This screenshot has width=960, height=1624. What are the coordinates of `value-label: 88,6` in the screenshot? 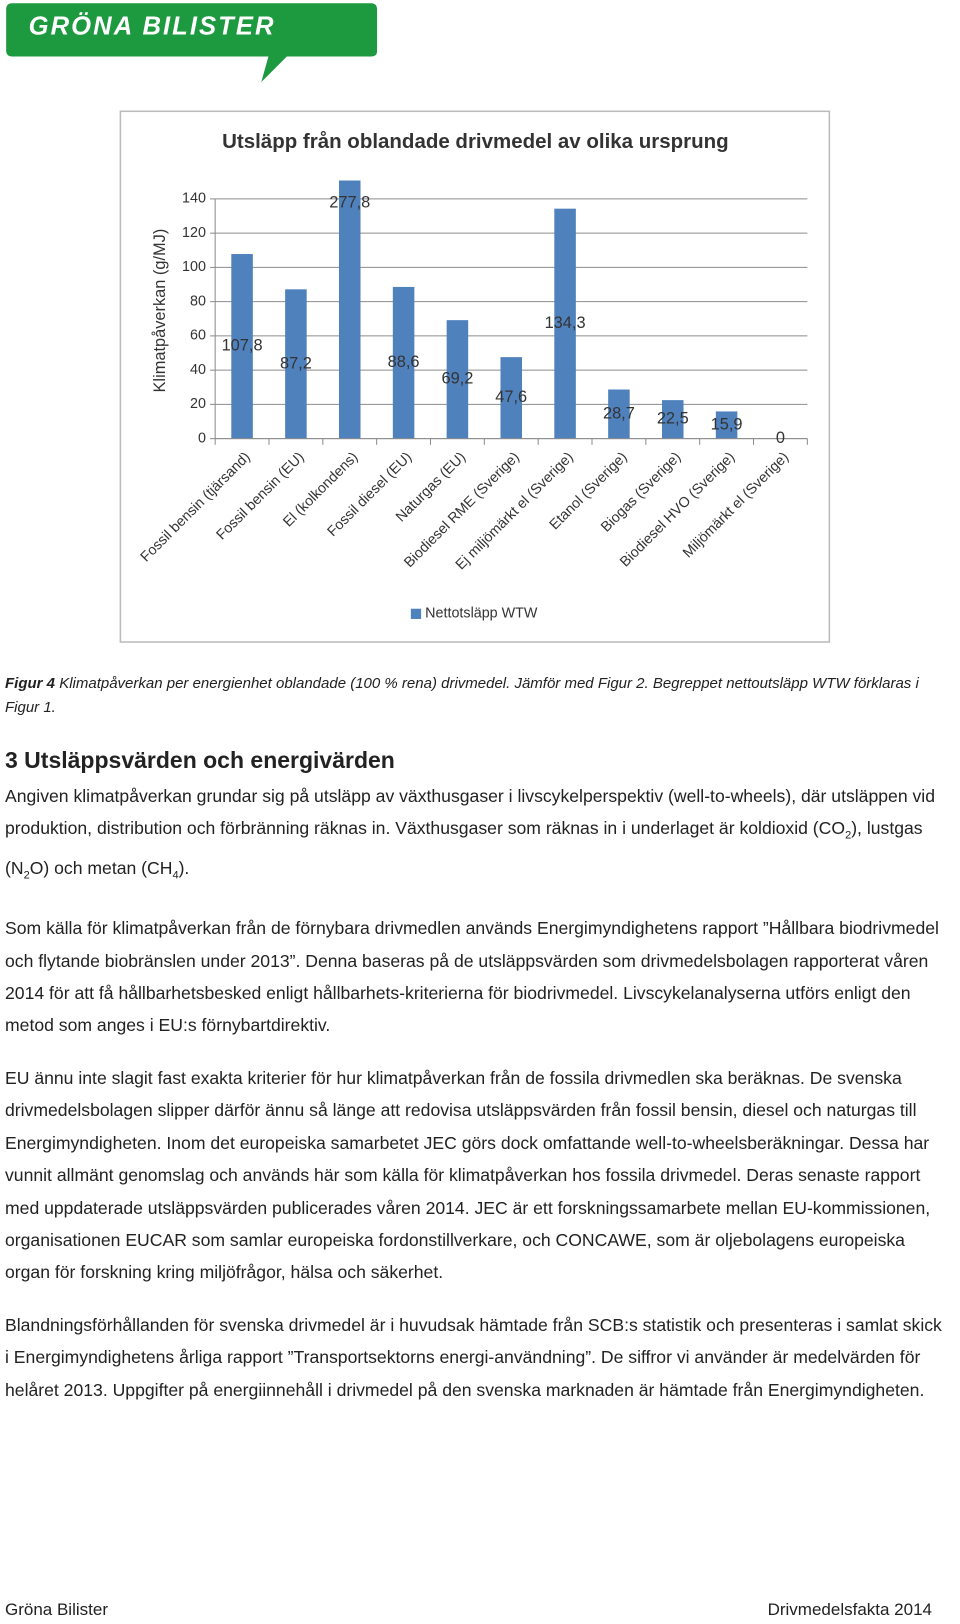 It's located at (404, 362).